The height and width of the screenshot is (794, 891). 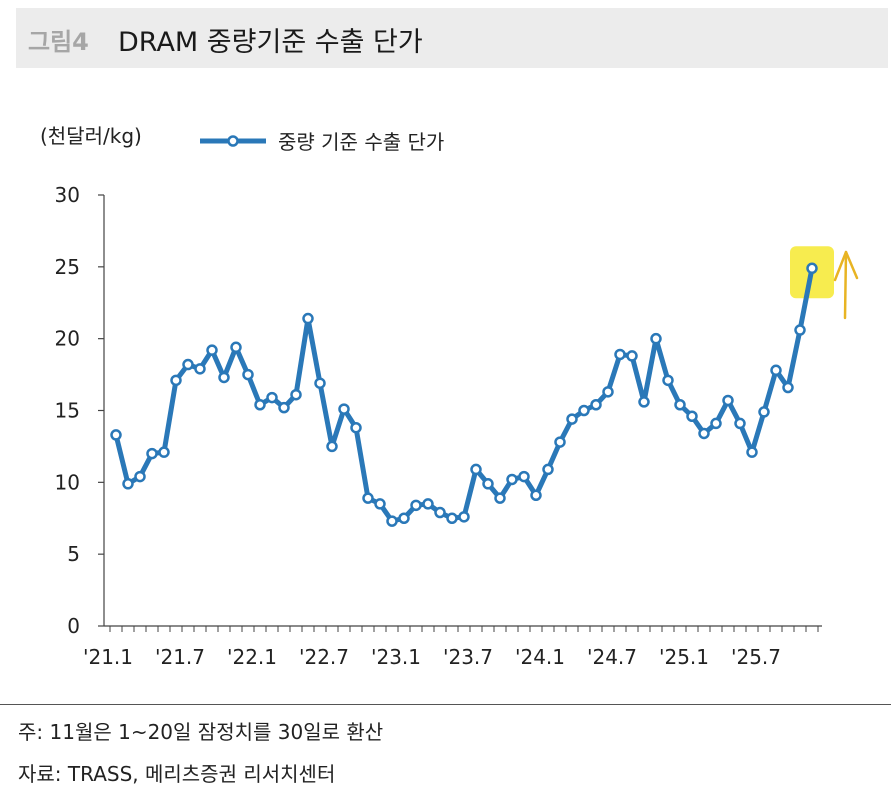 What do you see at coordinates (396, 657) in the screenshot?
I see `x-tick-label: '23.1` at bounding box center [396, 657].